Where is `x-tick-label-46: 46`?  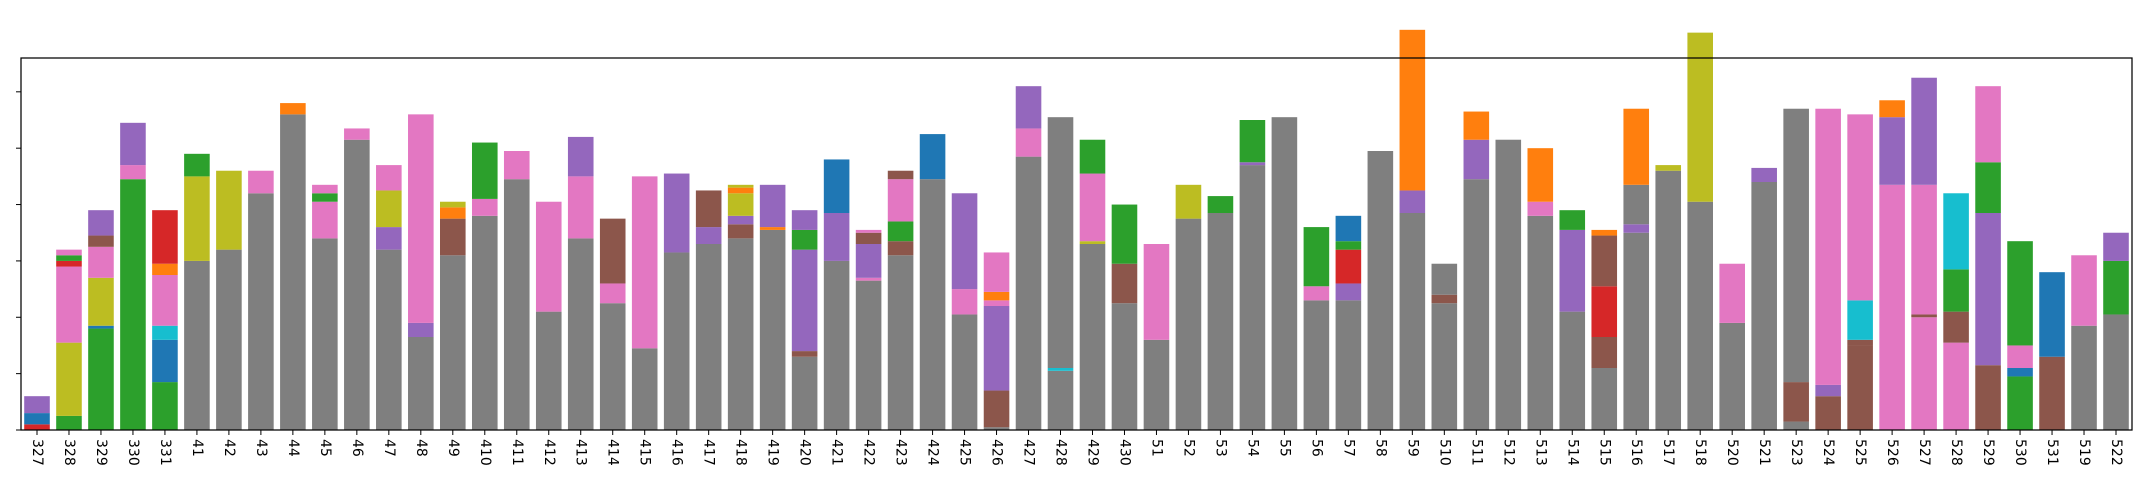 x-tick-label-46: 46 is located at coordinates (357, 448).